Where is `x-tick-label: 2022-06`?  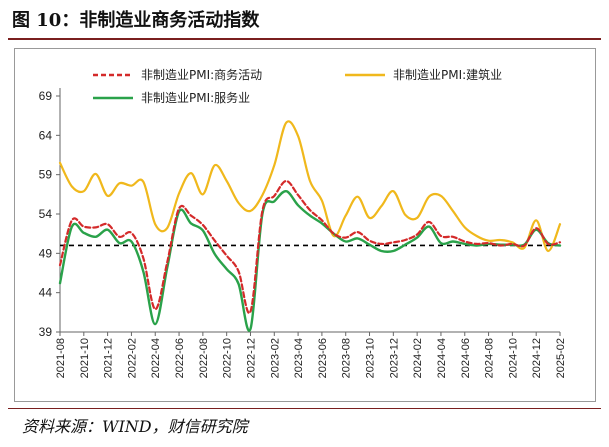 x-tick-label: 2022-06 is located at coordinates (180, 358).